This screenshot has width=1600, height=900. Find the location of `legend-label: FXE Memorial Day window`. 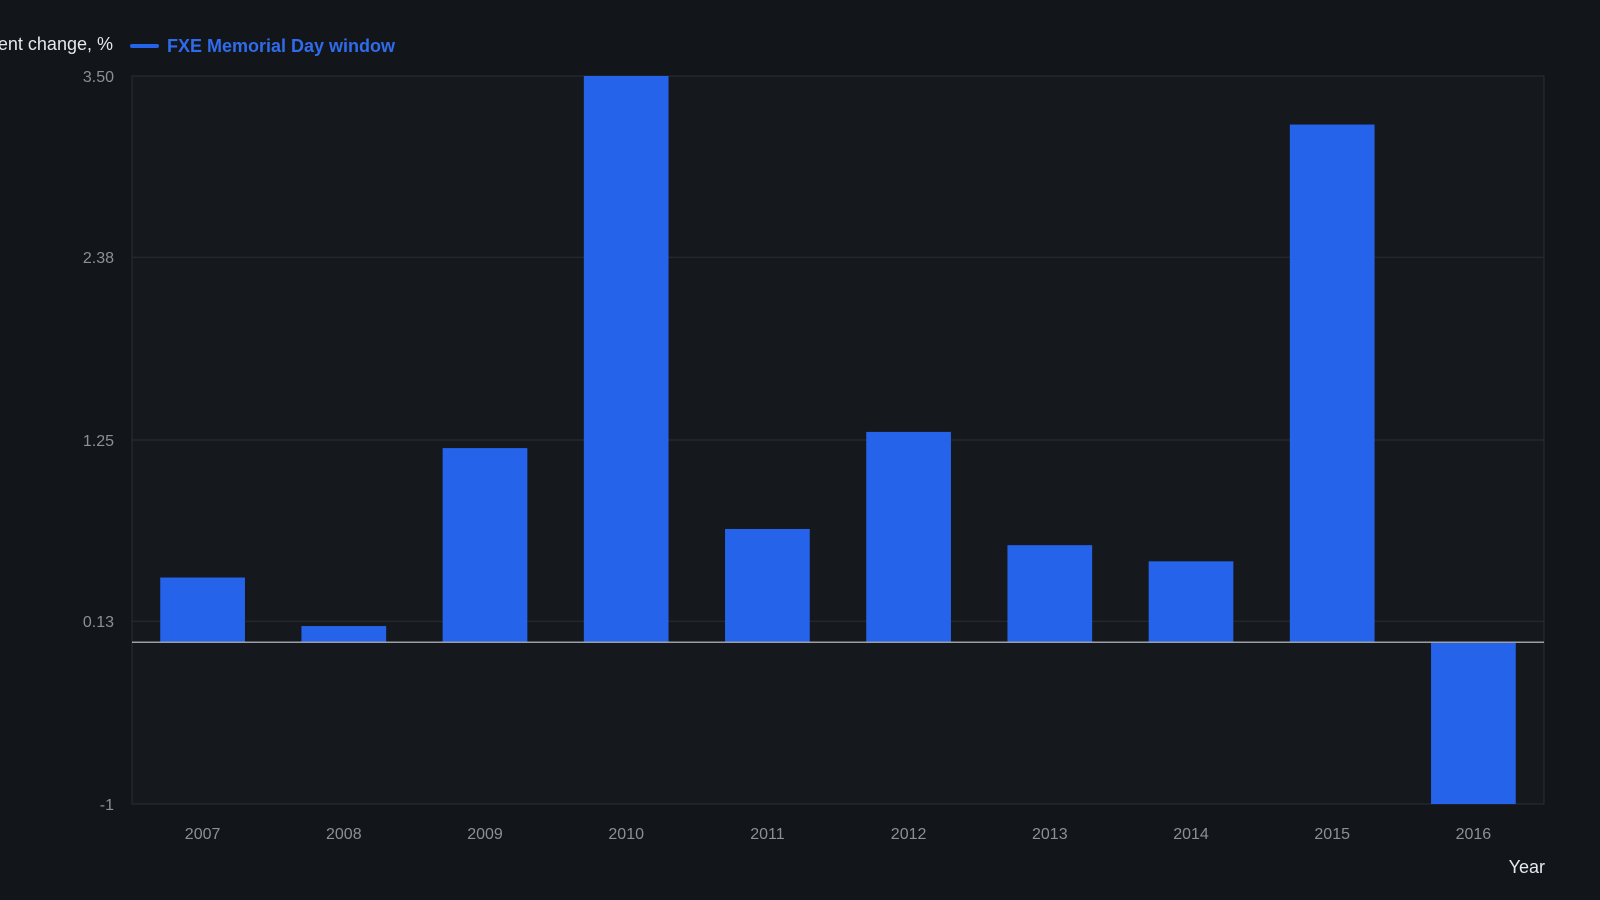

legend-label: FXE Memorial Day window is located at coordinates (281, 45).